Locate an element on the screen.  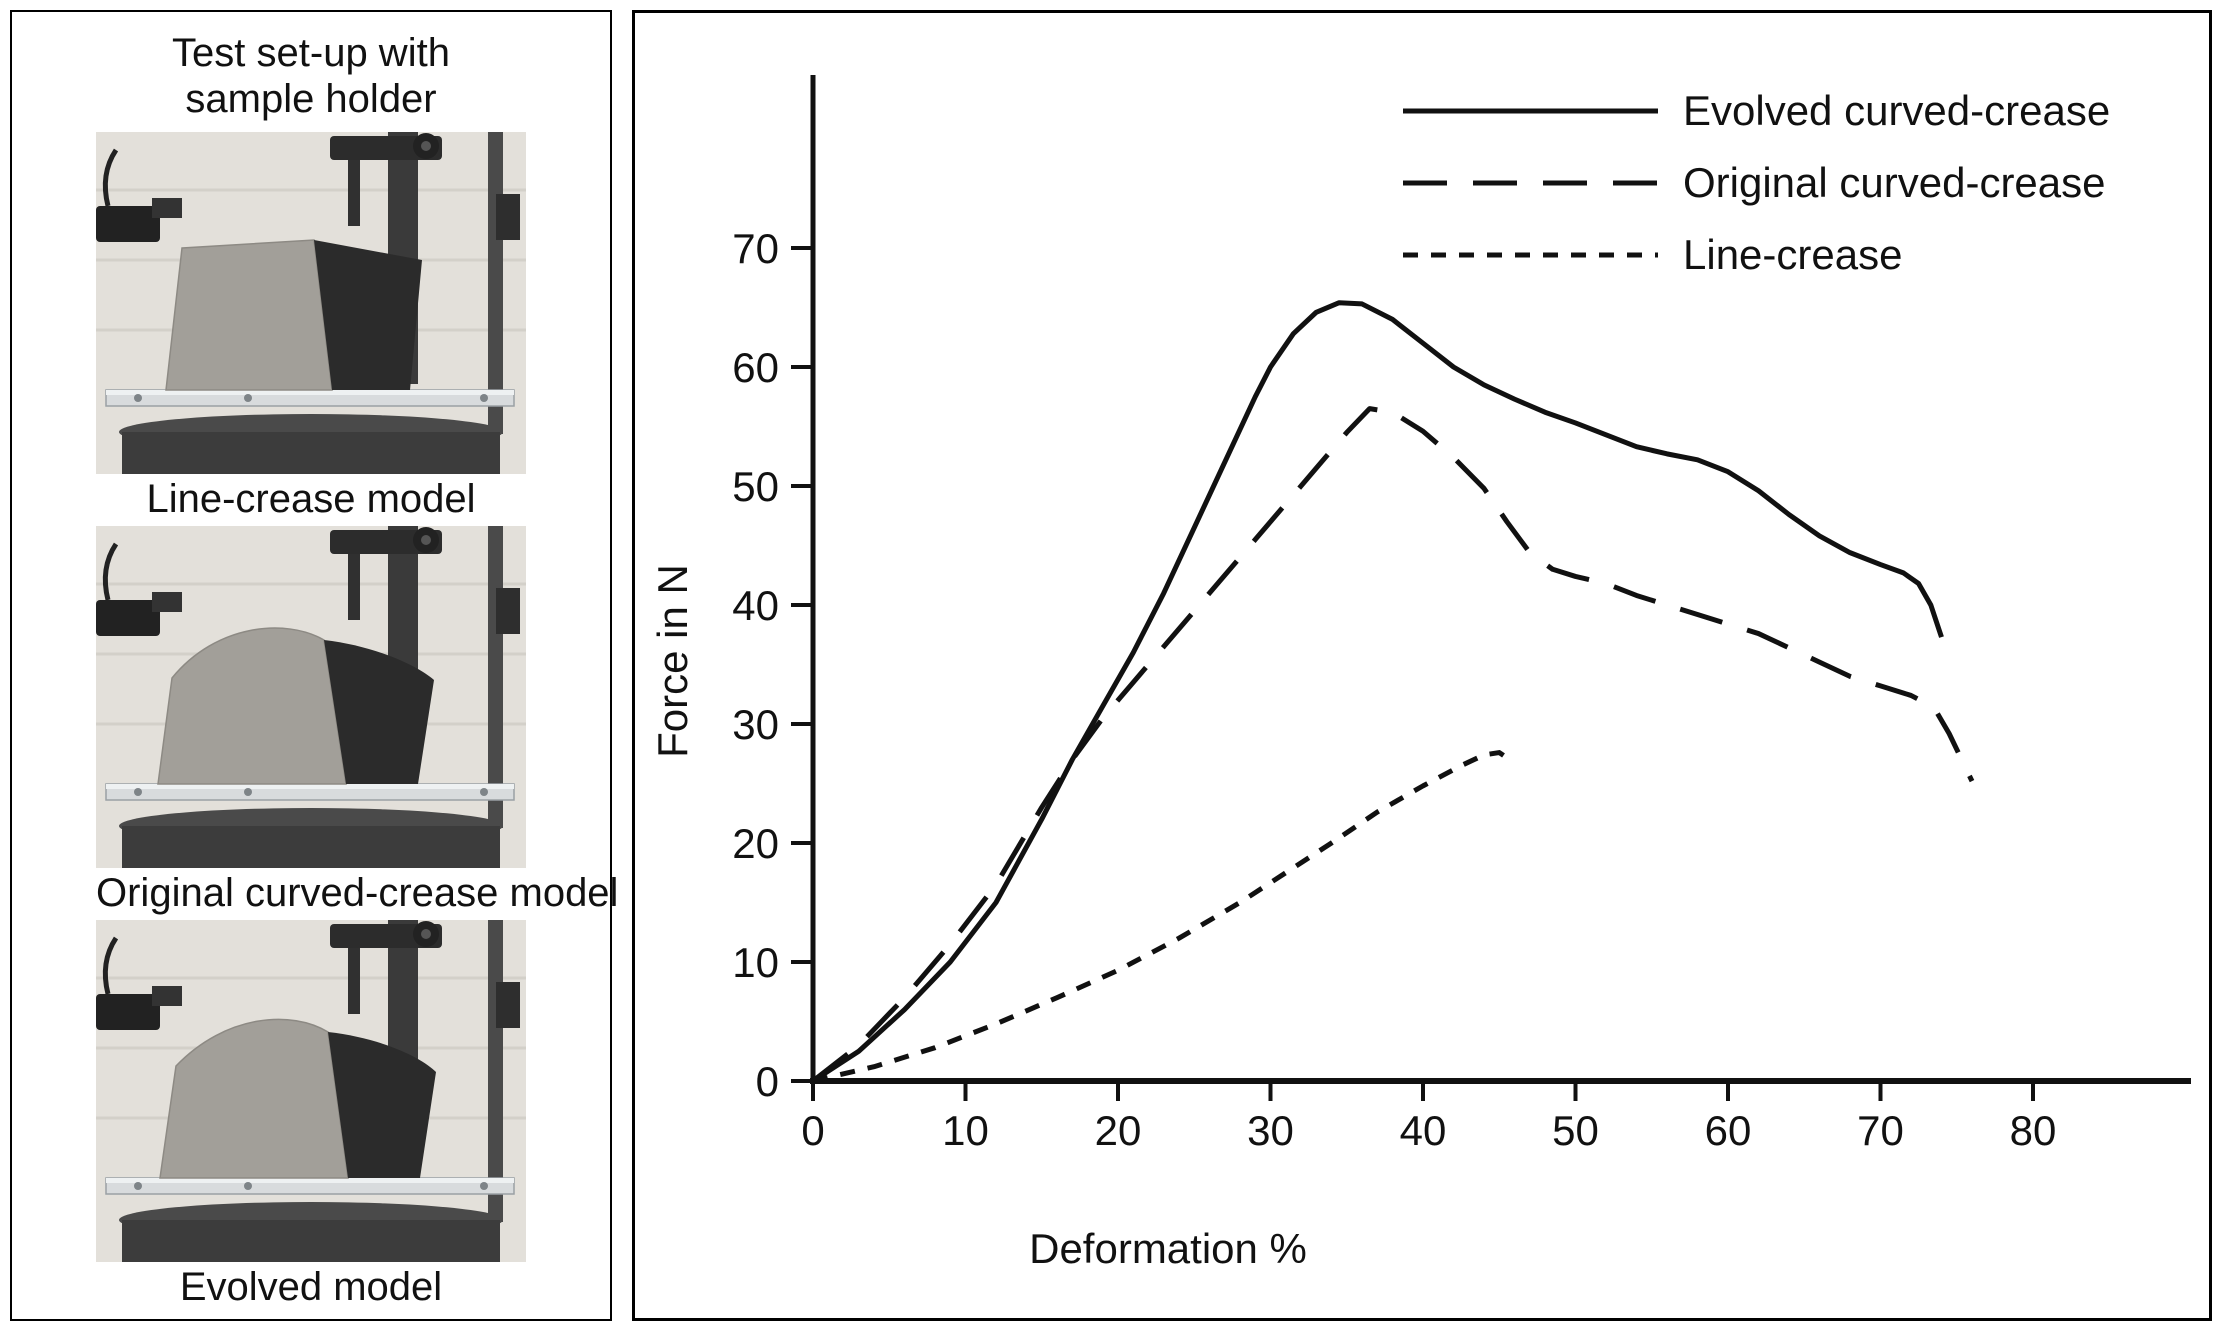
x-tick-label: 50 is located at coordinates (1575, 1130).